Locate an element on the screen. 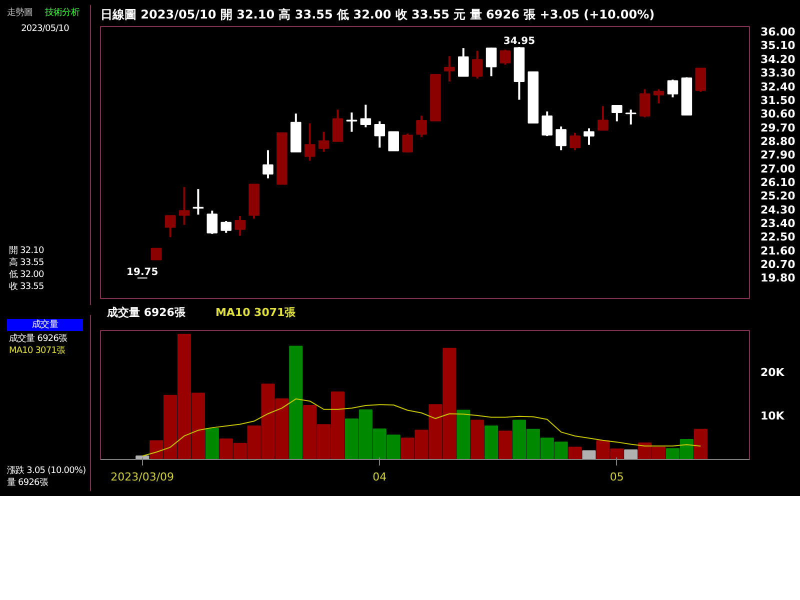 The width and height of the screenshot is (800, 600). text: 高 33.55 is located at coordinates (27, 263).